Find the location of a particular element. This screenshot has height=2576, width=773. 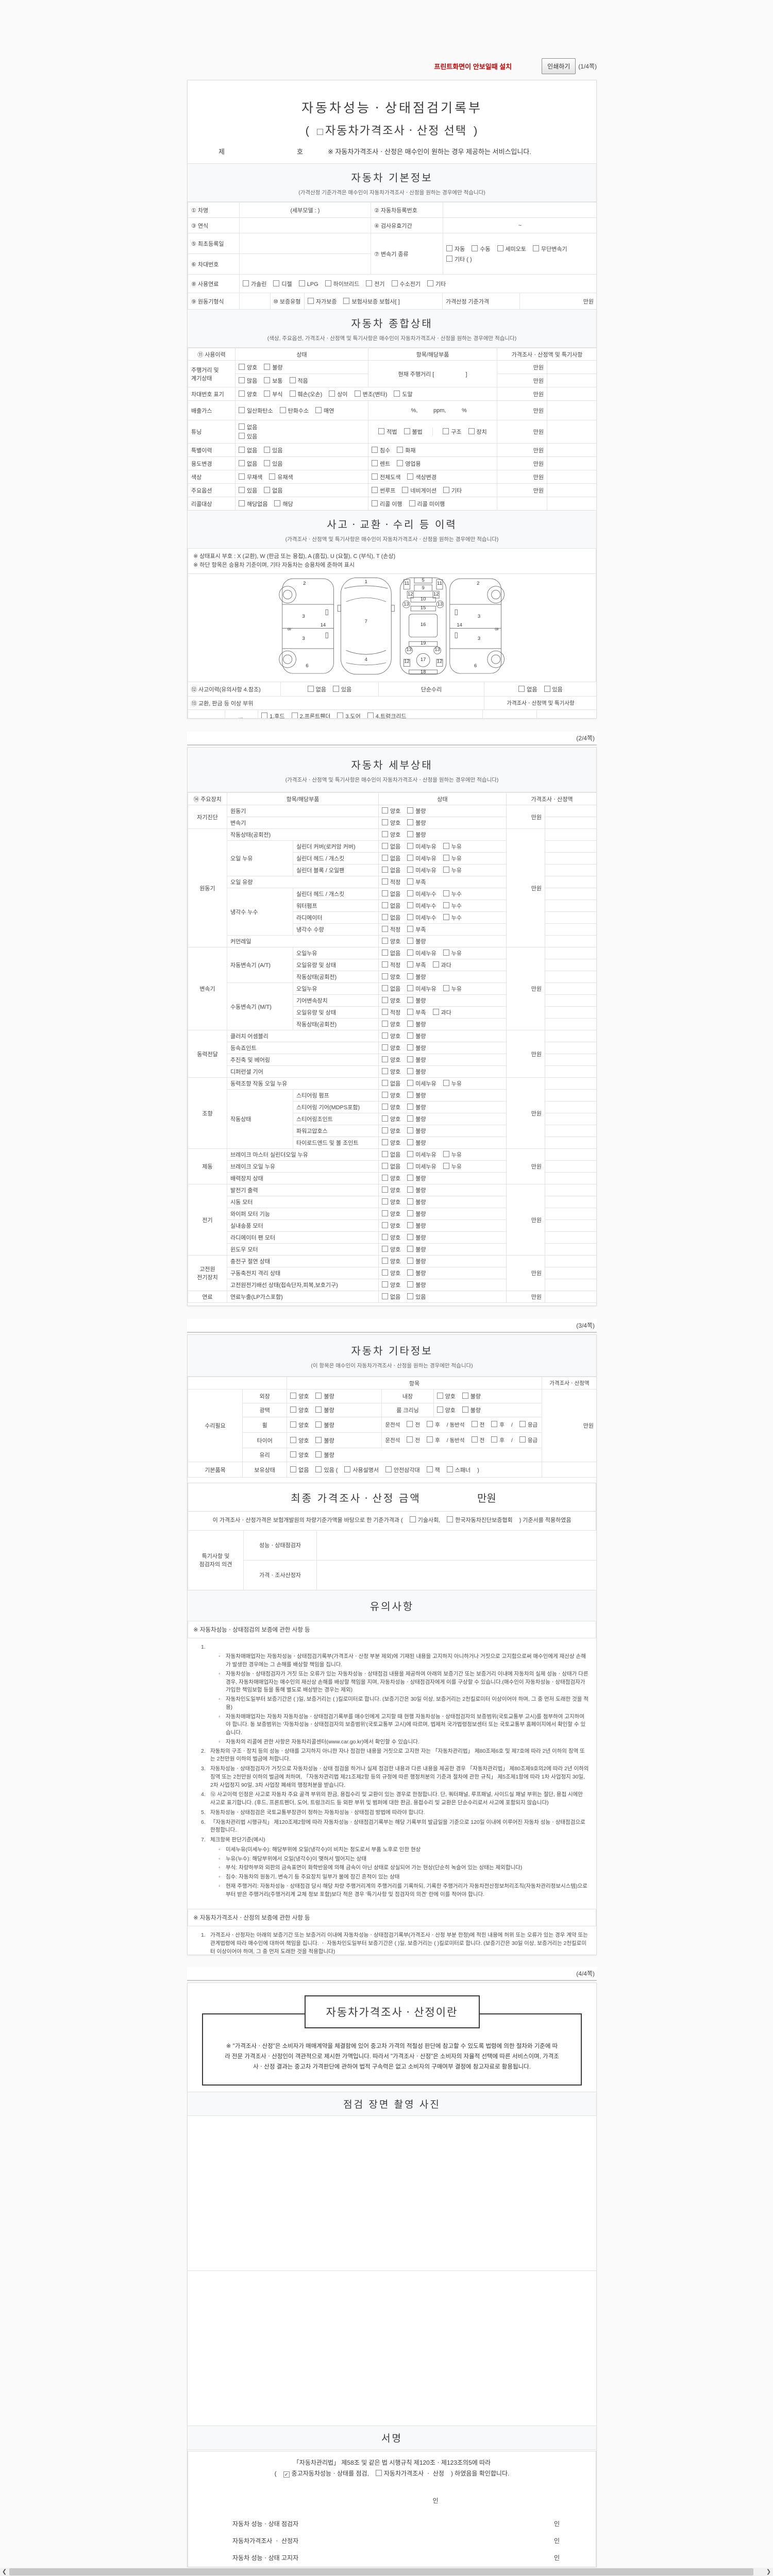

signer-notifier-label: 자동차 성능ㆍ상태 고지자 is located at coordinates (265, 2558).